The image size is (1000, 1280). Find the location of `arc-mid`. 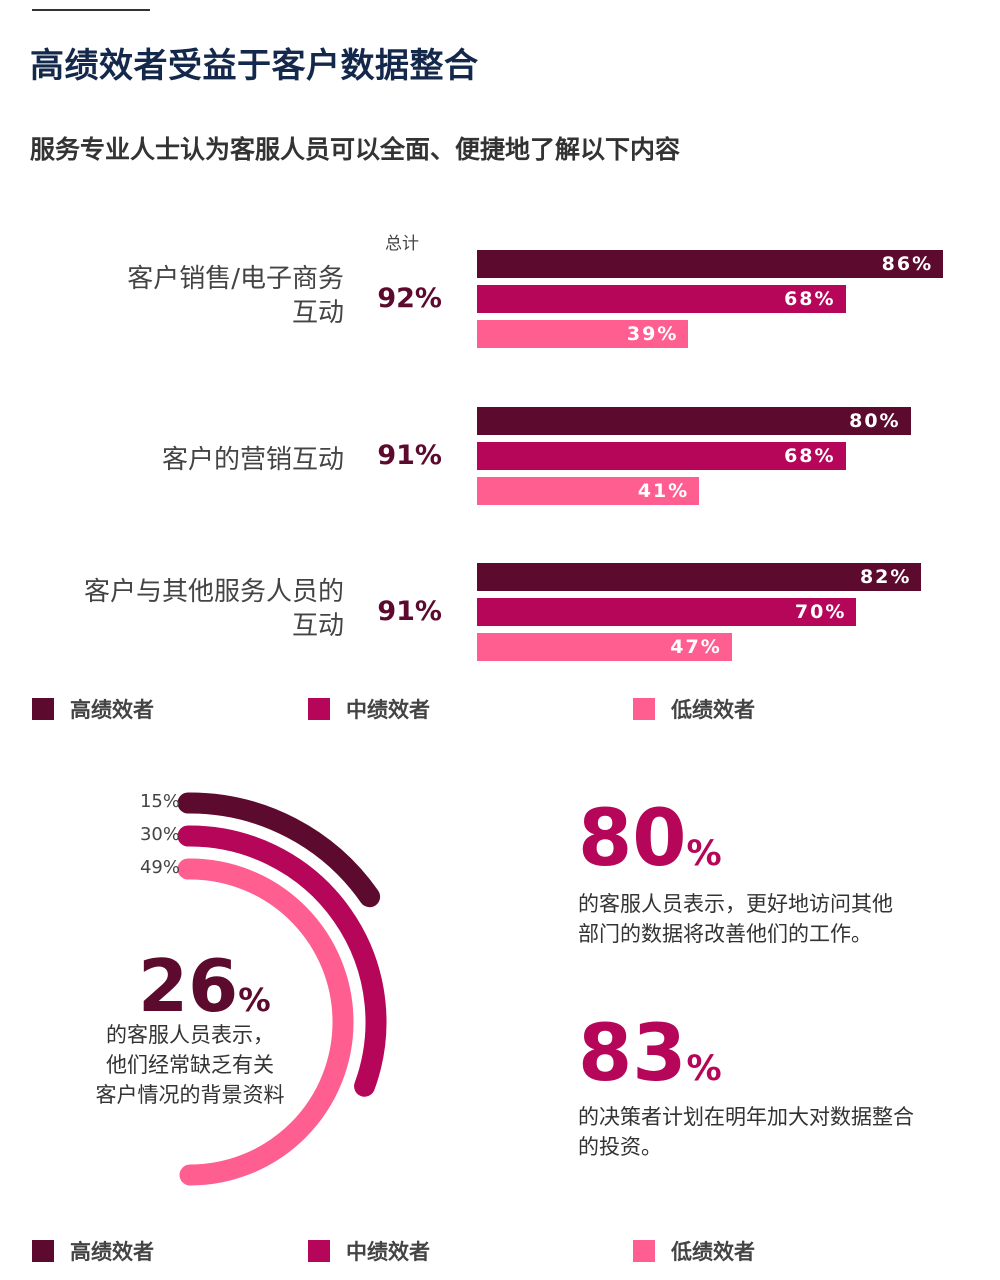

arc-mid is located at coordinates (282, 961).